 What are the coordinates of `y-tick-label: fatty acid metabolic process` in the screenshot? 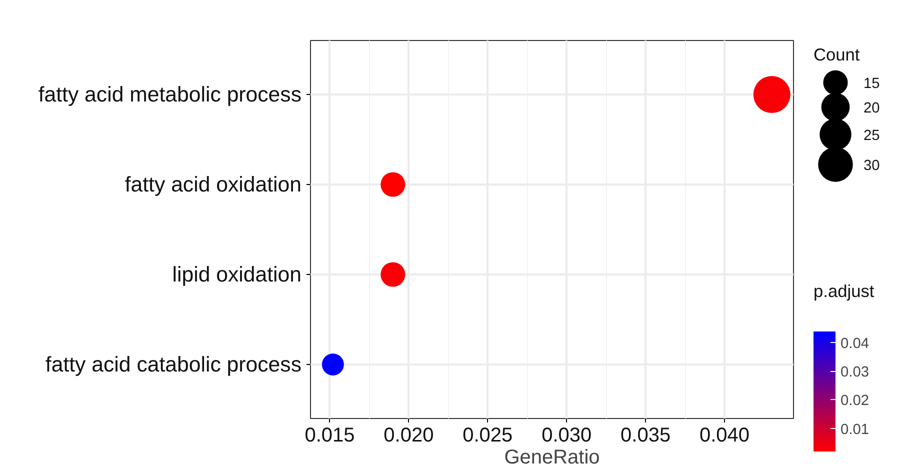 It's located at (170, 94).